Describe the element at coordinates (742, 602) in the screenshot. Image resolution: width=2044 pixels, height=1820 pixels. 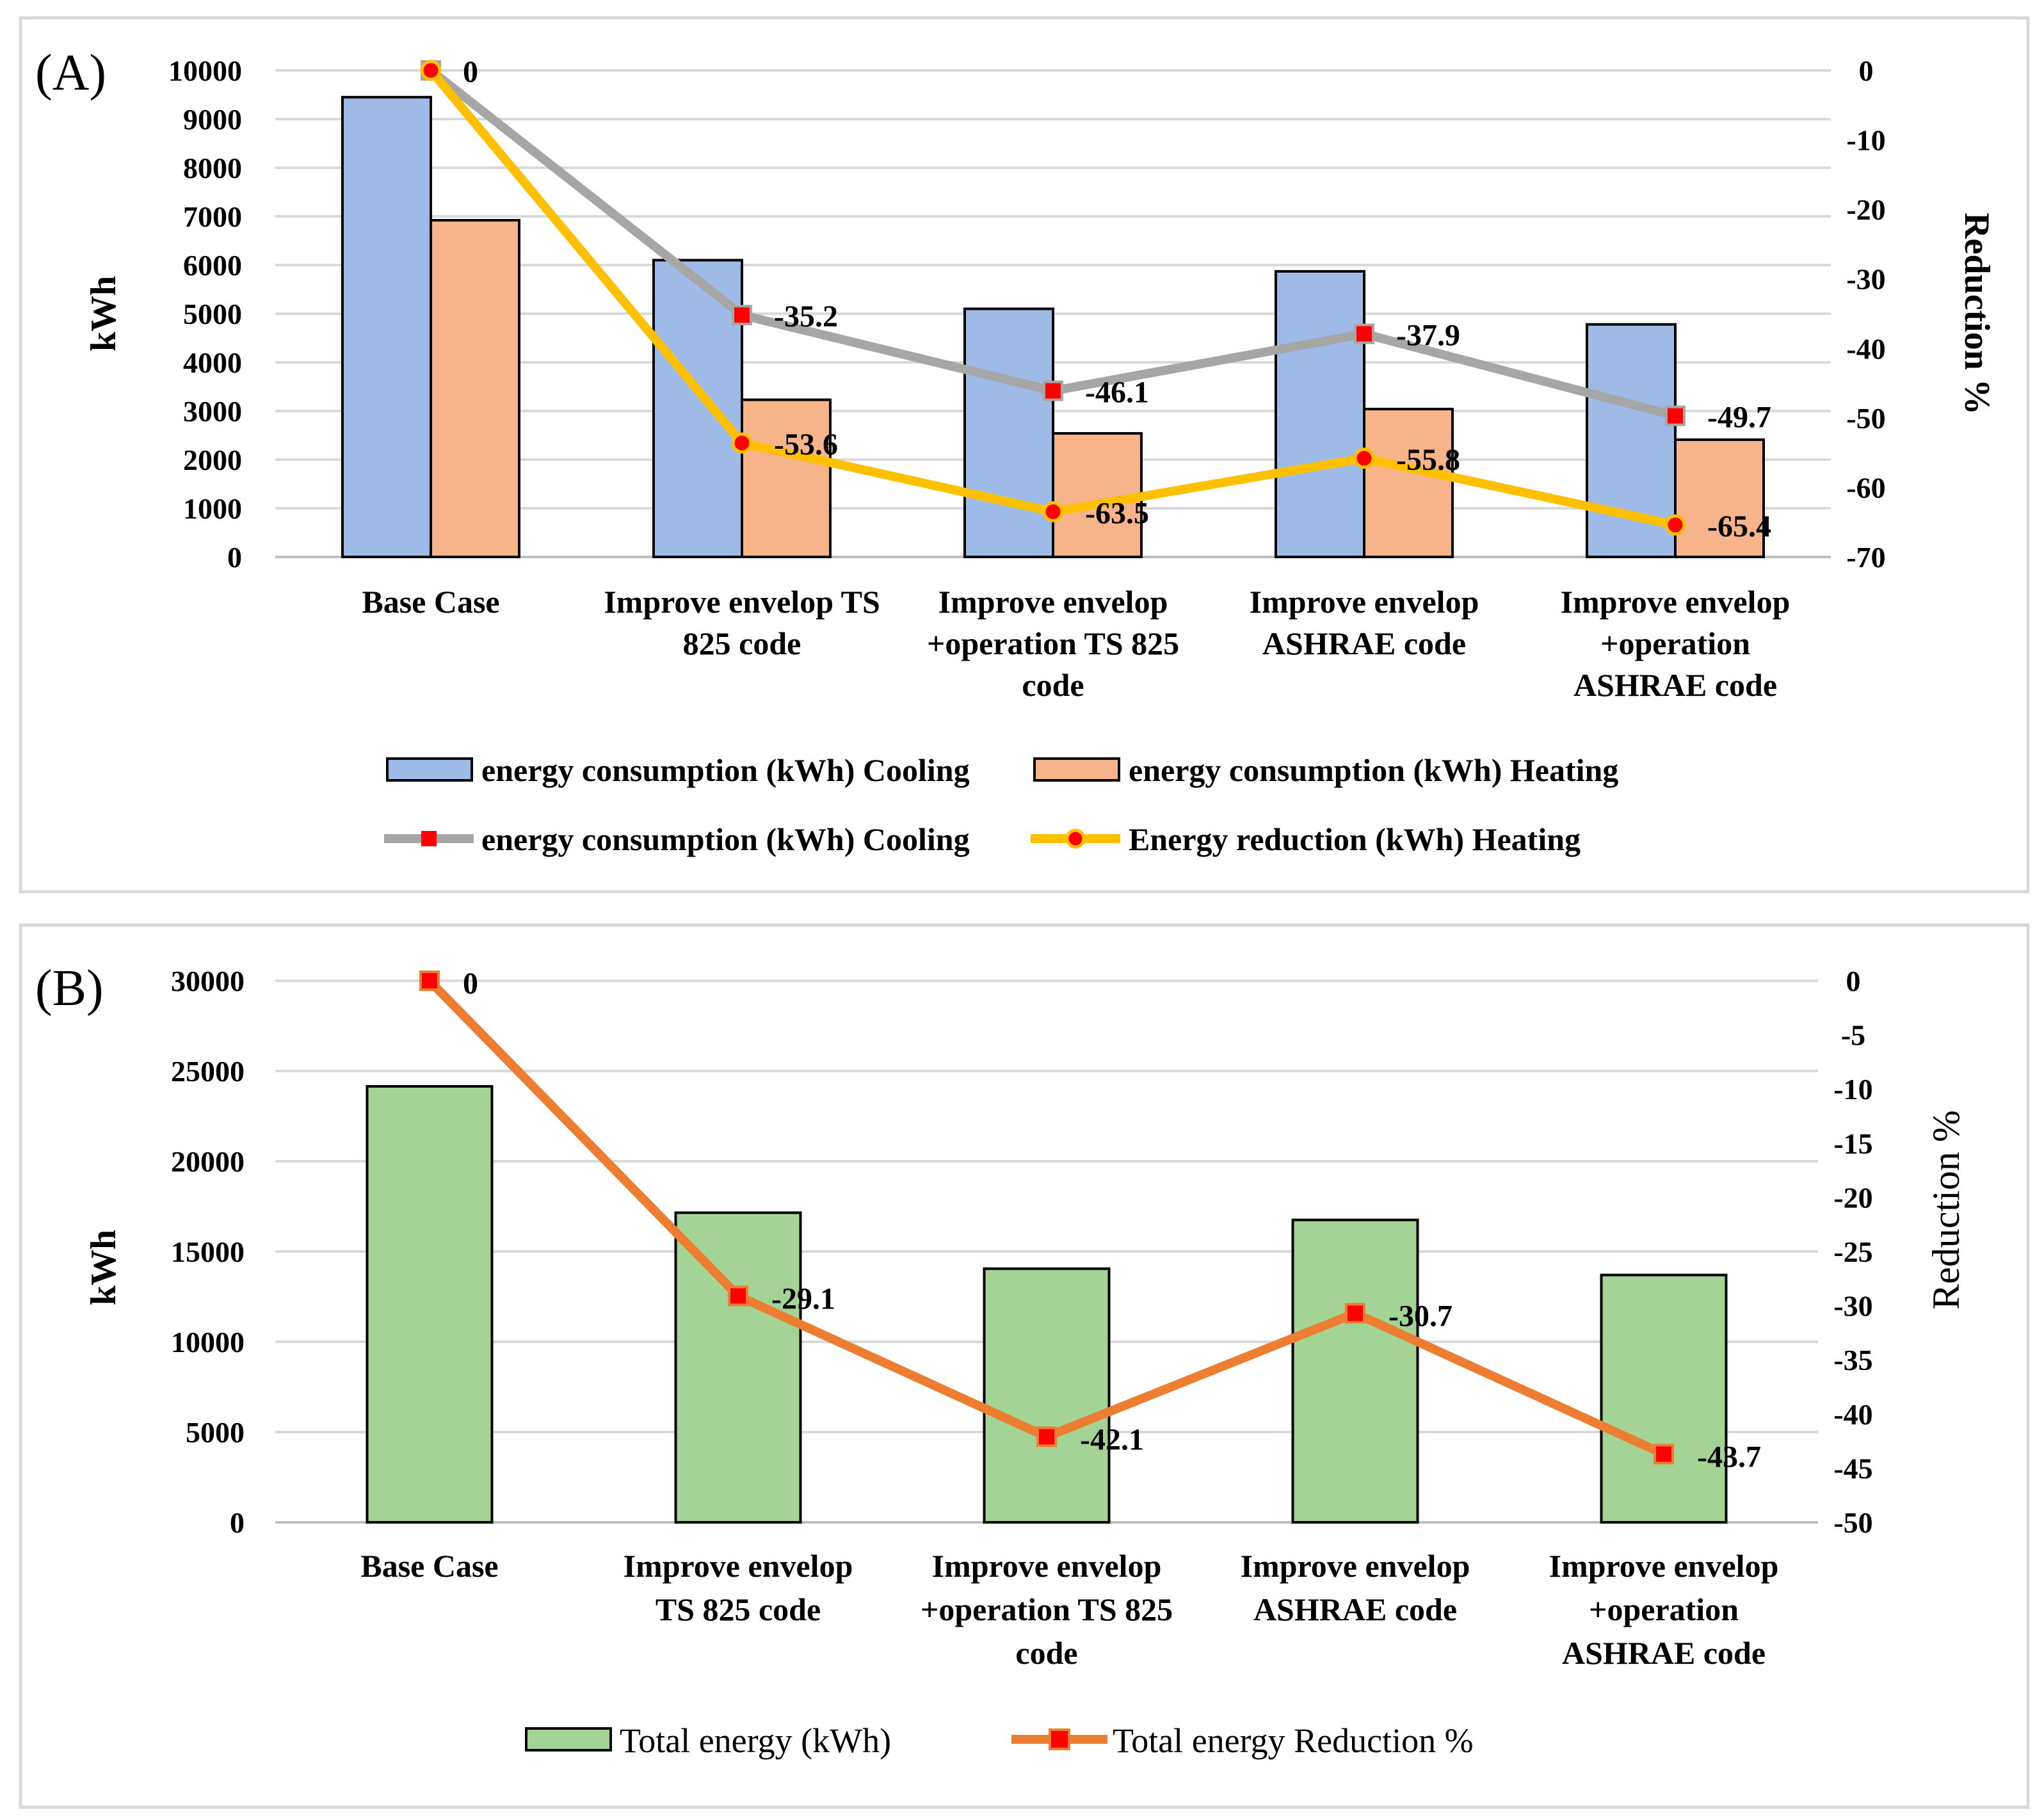
I see `category-label: Improve envelop TS` at that location.